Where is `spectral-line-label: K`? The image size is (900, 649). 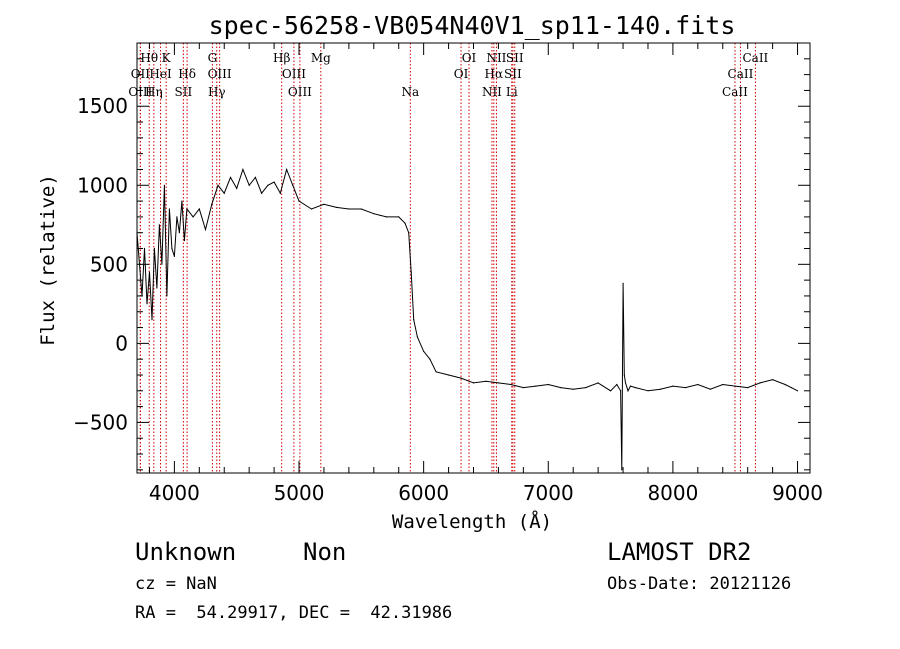 spectral-line-label: K is located at coordinates (167, 58).